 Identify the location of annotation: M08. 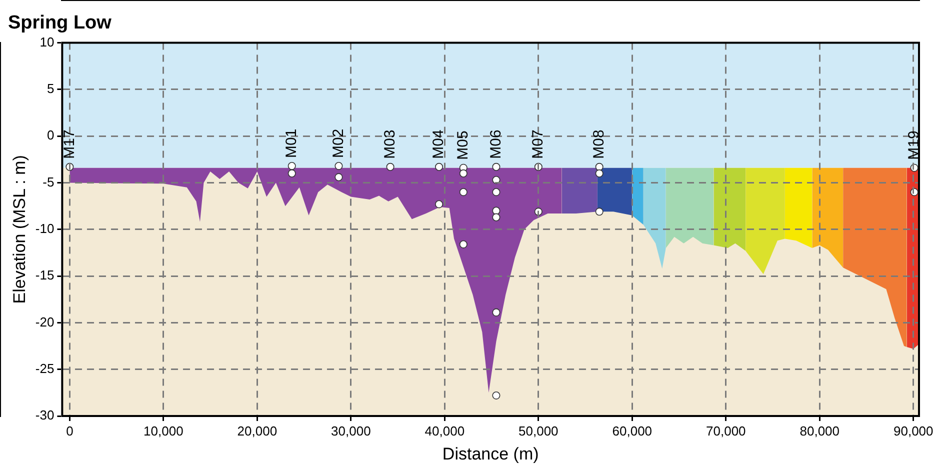
(599, 144).